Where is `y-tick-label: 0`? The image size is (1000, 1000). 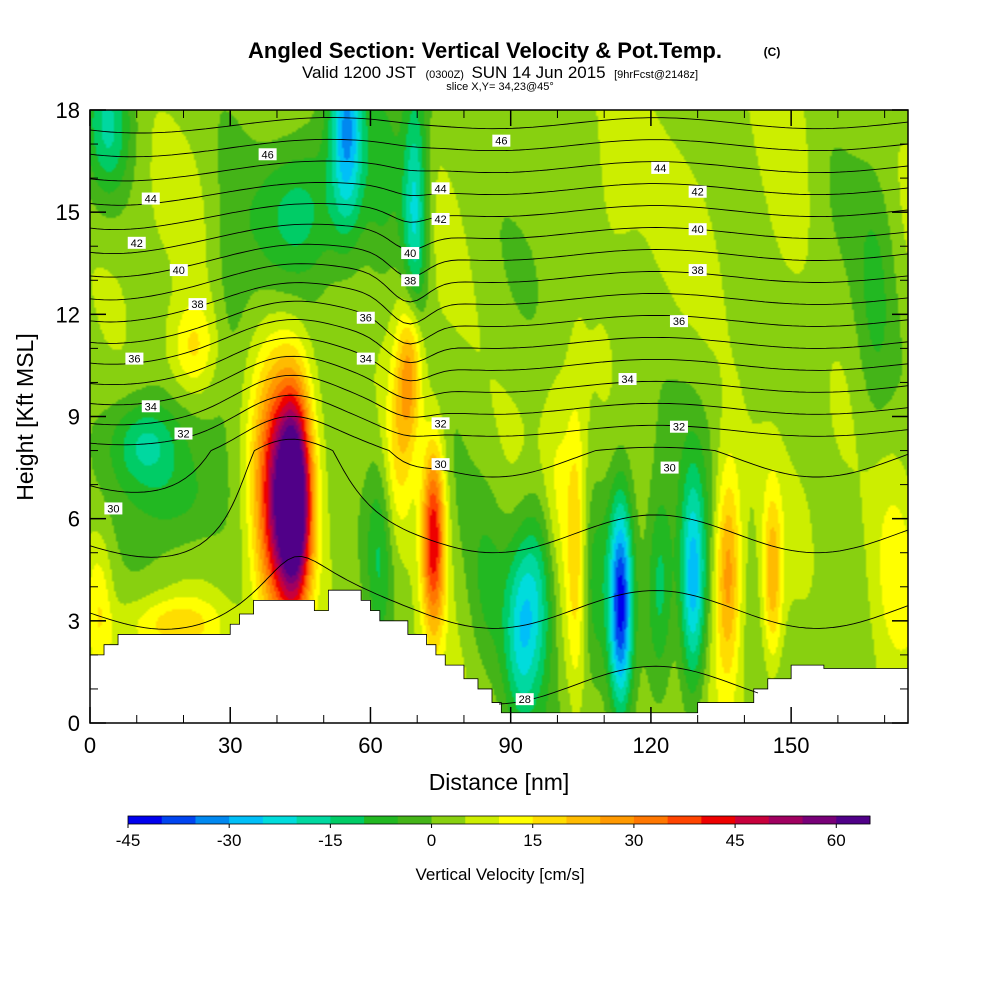 y-tick-label: 0 is located at coordinates (74, 723).